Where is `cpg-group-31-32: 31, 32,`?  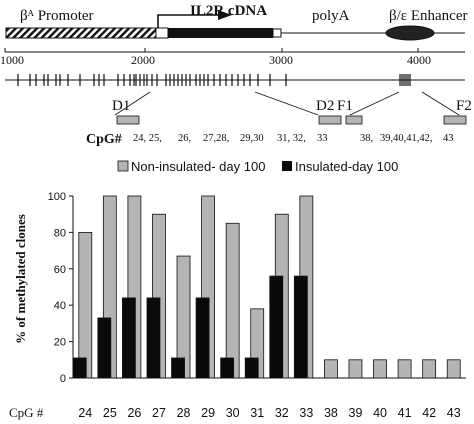 cpg-group-31-32: 31, 32, is located at coordinates (291, 138).